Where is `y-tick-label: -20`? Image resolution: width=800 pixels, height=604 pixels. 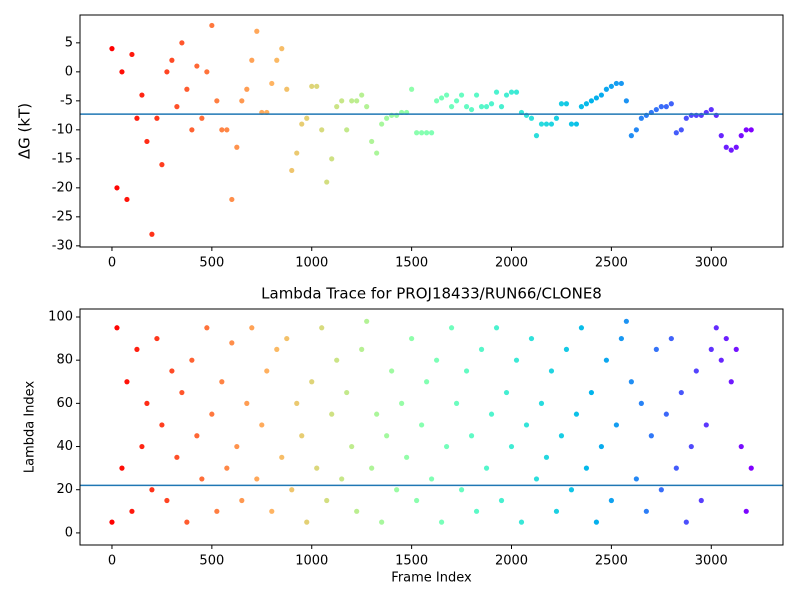
y-tick-label: -20 is located at coordinates (62, 187).